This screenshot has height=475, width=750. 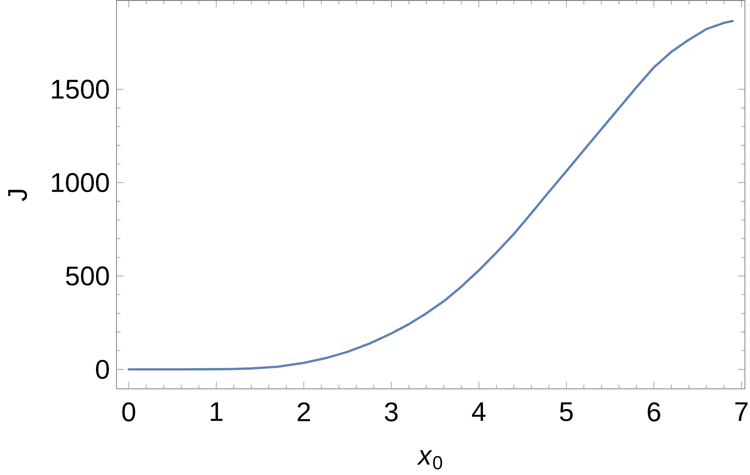 I want to click on y-tick-label: 1000, so click(x=80, y=182).